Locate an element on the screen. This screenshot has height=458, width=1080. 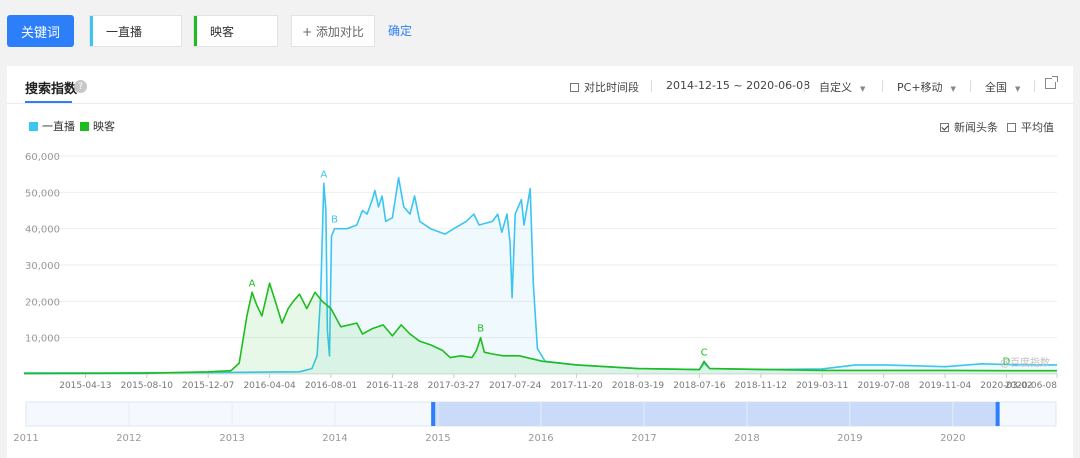
navigator-year-label: 2016 is located at coordinates (540, 438).